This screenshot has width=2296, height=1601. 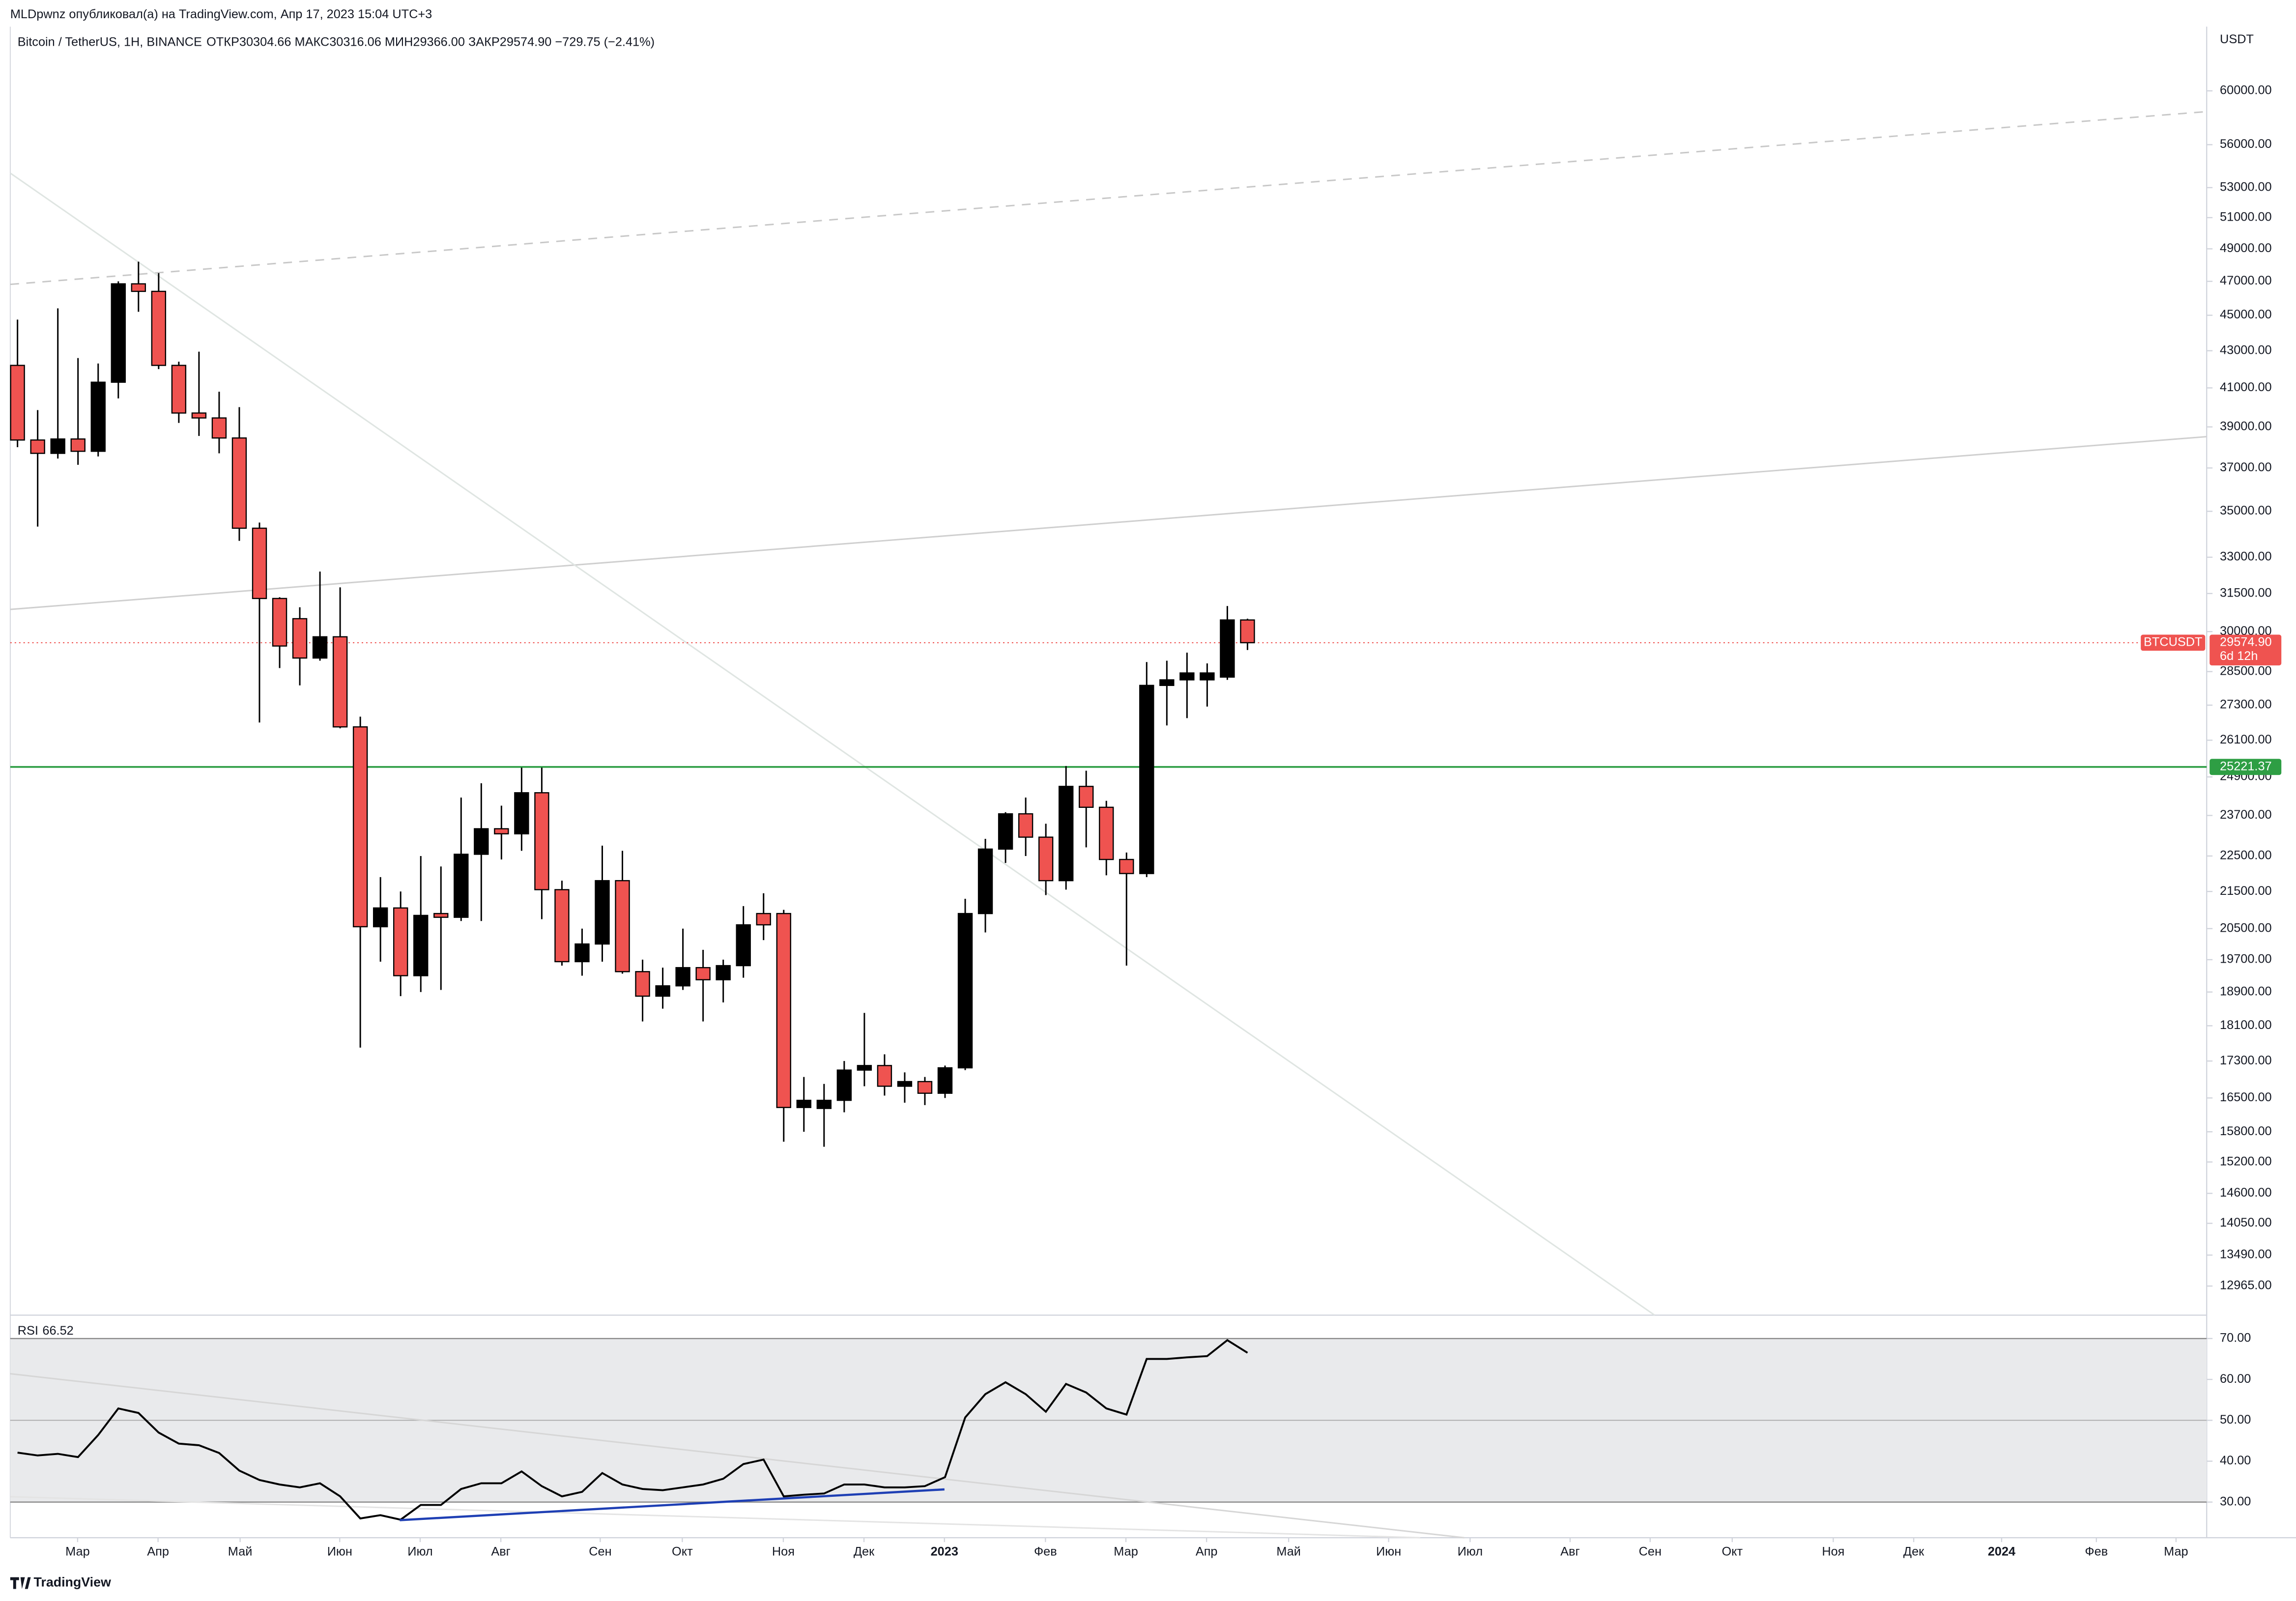 I want to click on x-tick-label: Апр, so click(x=158, y=1552).